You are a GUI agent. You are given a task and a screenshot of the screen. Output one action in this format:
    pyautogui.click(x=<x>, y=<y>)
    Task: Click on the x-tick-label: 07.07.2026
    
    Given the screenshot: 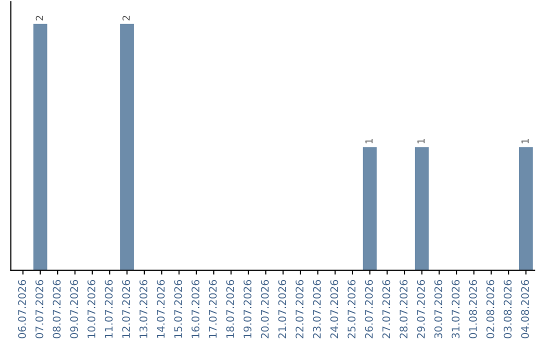 What is the action you would take?
    pyautogui.click(x=39, y=309)
    